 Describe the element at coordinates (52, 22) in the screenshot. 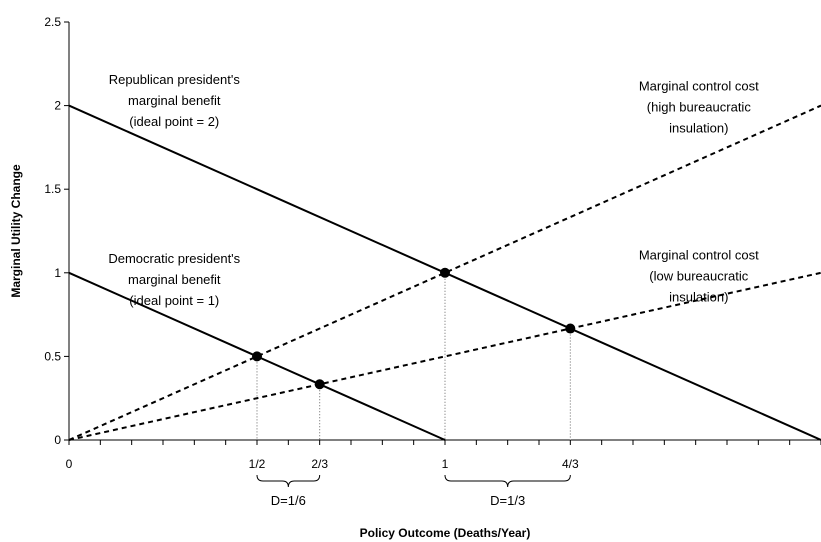

I see `y-tick-label: 2.5` at that location.